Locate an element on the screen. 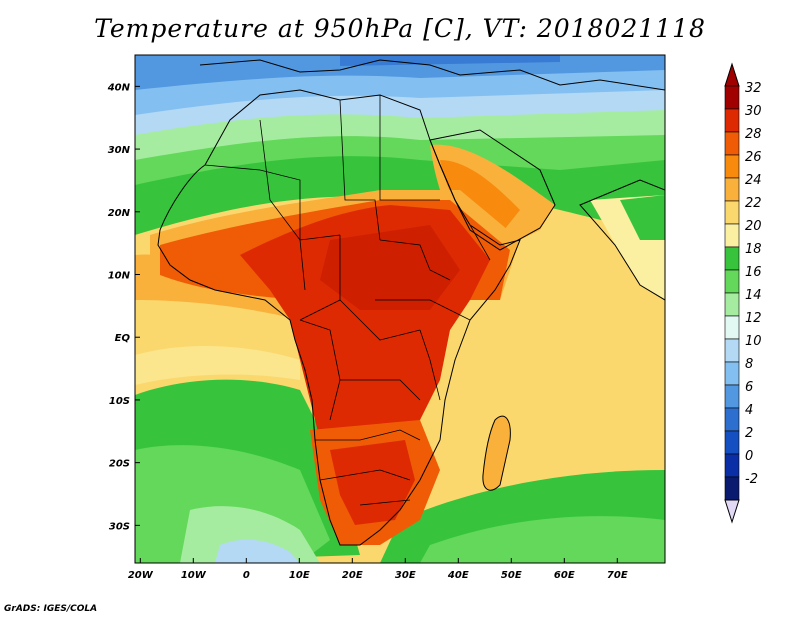  colorbar-label: 14 is located at coordinates (753, 295).